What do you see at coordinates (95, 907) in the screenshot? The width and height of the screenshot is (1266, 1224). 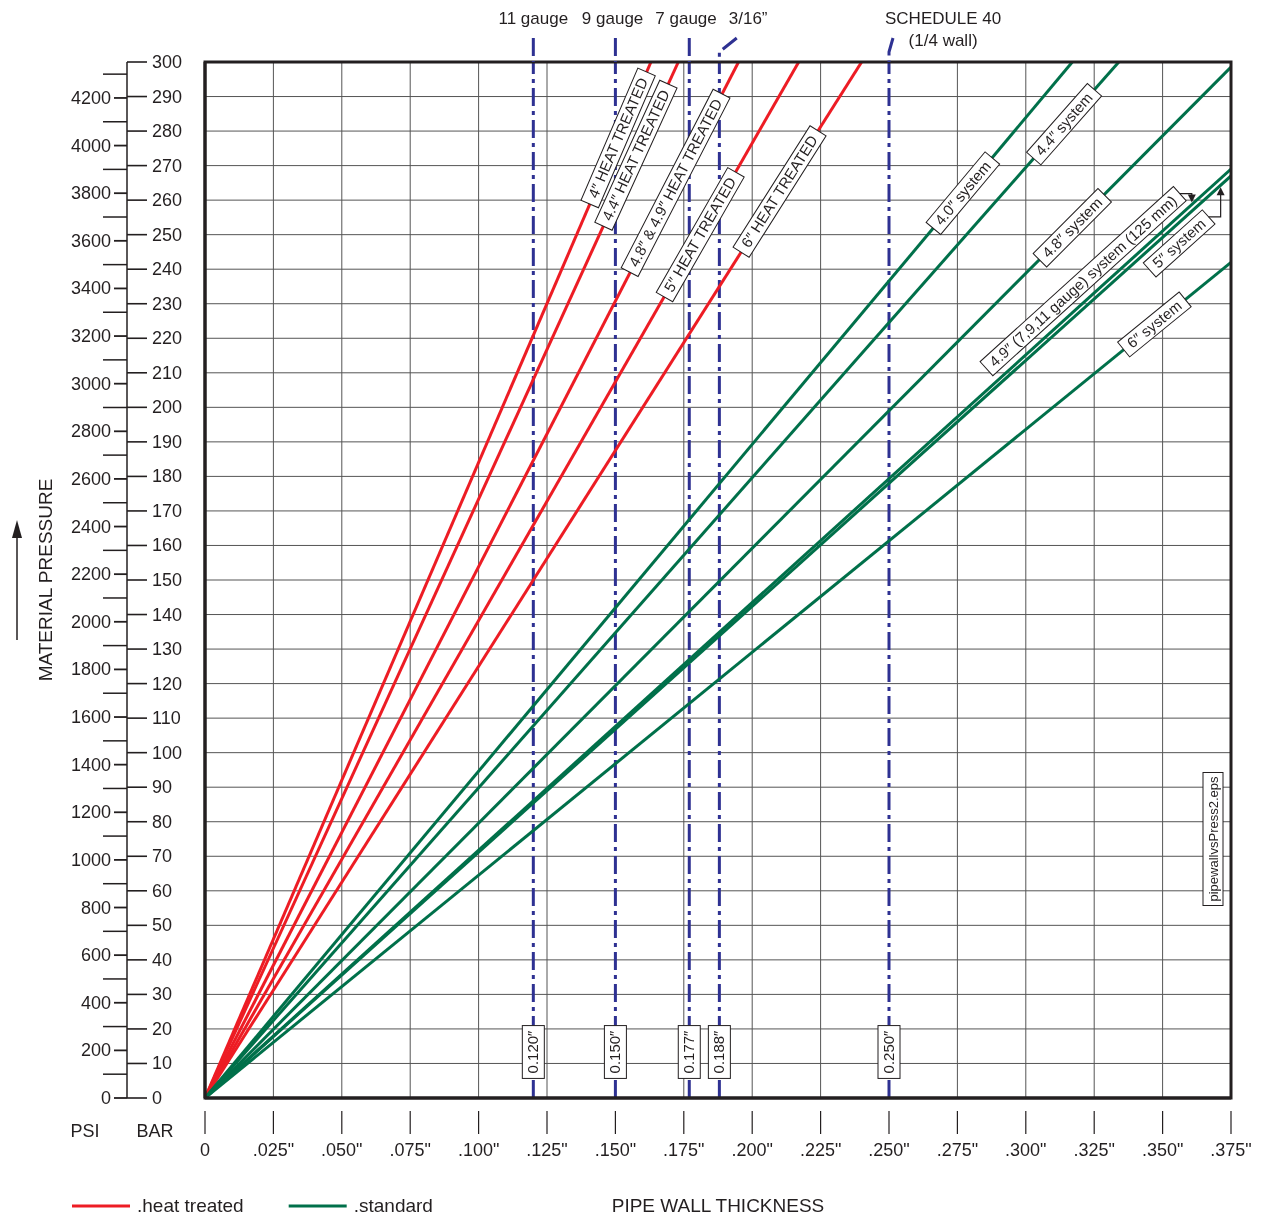 I see `y2-tick-label: 800` at bounding box center [95, 907].